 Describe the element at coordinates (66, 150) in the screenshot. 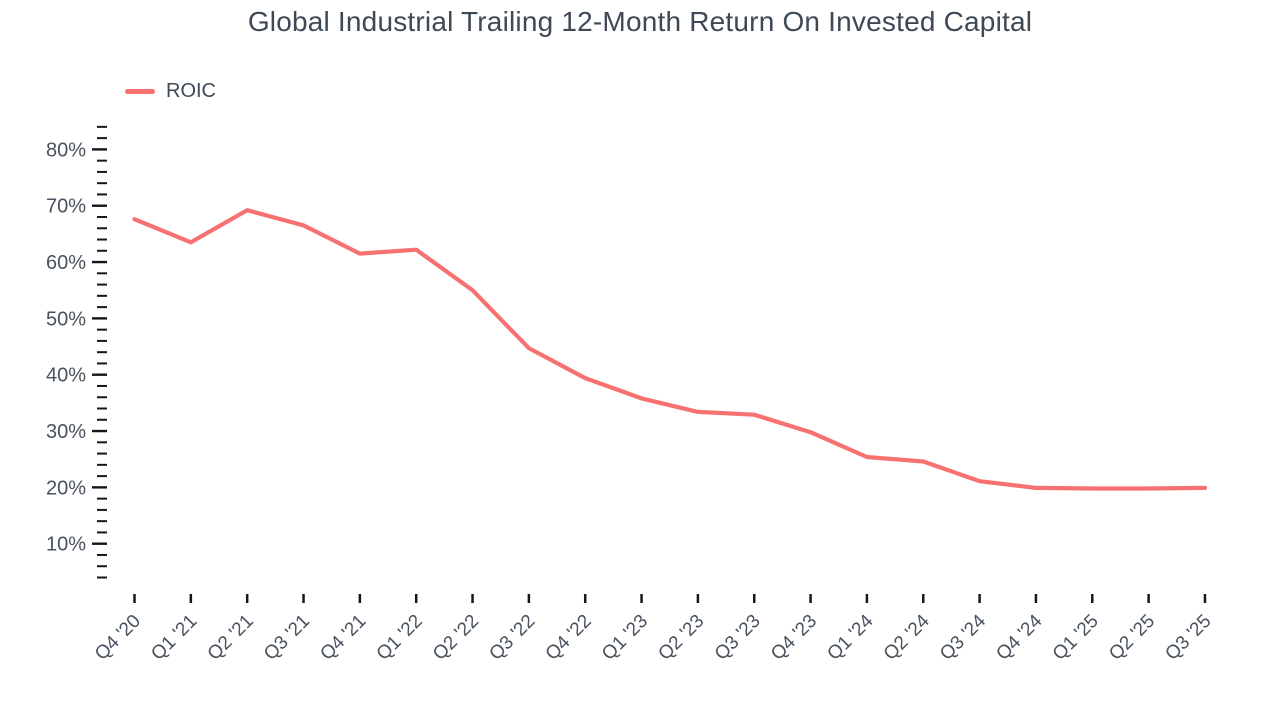

I see `y-axis-tick-label: 80%` at that location.